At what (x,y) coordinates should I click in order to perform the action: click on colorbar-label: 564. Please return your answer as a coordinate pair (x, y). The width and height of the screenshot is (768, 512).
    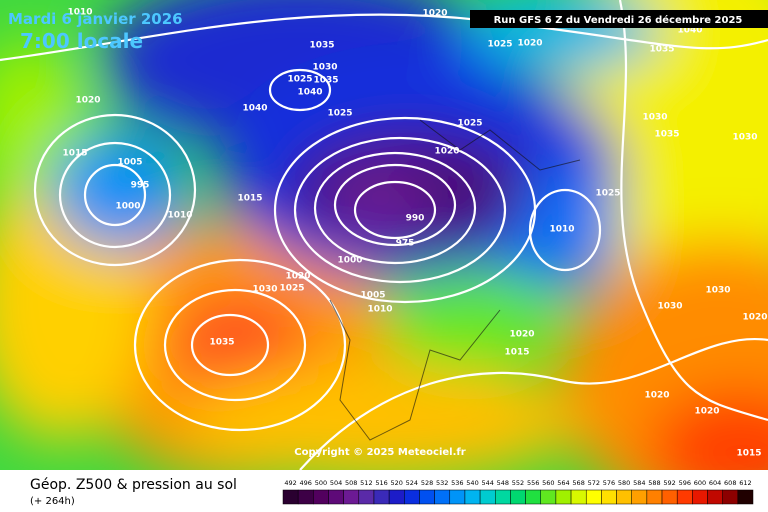
    Looking at the image, I should click on (563, 483).